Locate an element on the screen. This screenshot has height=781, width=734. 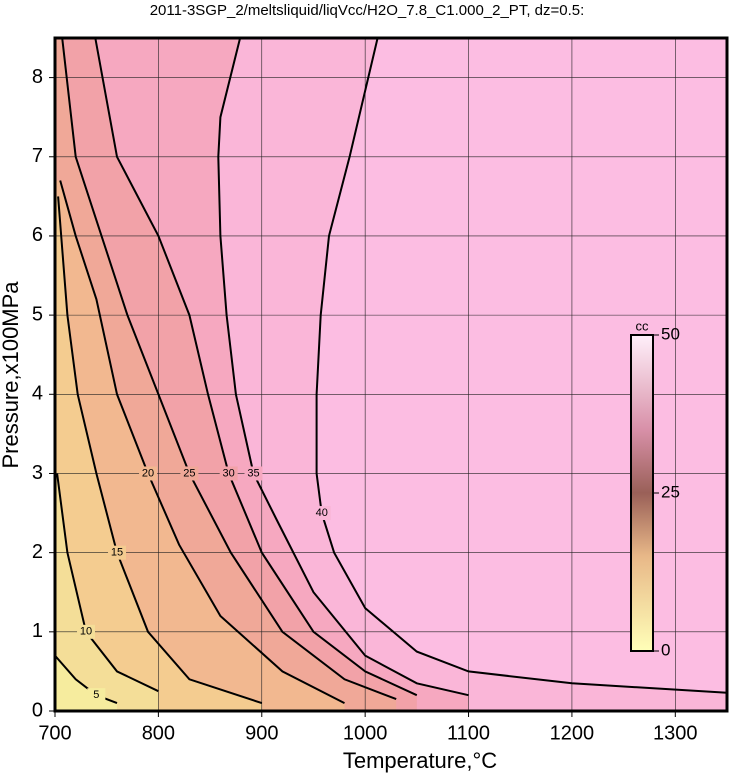
x-tick-label: 700 is located at coordinates (54, 733).